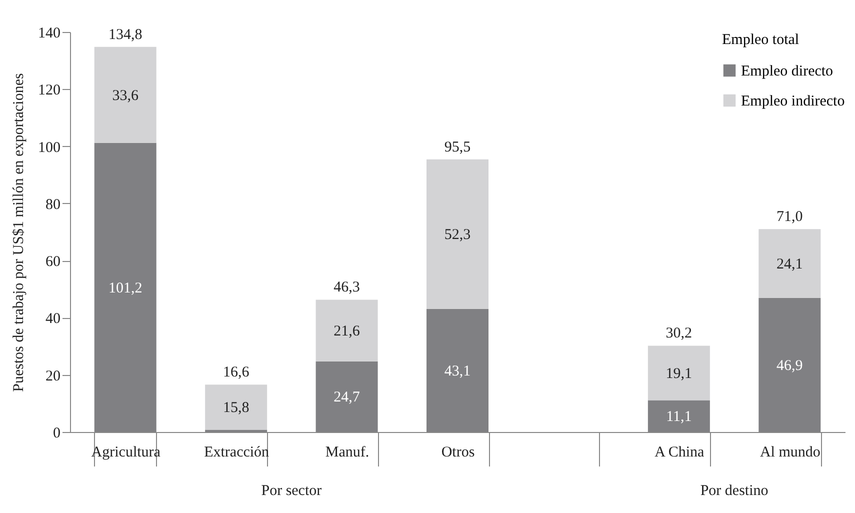 Image resolution: width=855 pixels, height=513 pixels. What do you see at coordinates (237, 452) in the screenshot?
I see `x-tick-label: Extracción` at bounding box center [237, 452].